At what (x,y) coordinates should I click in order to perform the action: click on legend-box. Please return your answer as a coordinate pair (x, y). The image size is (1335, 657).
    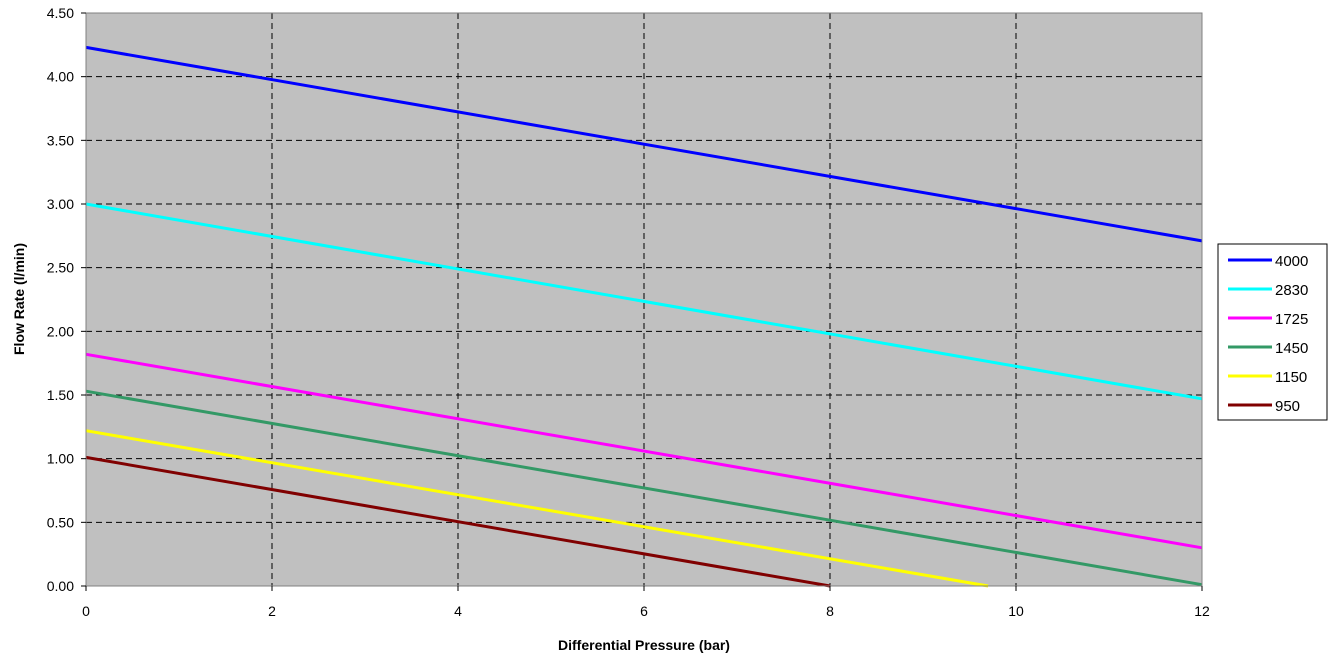
    Looking at the image, I should click on (1272, 332).